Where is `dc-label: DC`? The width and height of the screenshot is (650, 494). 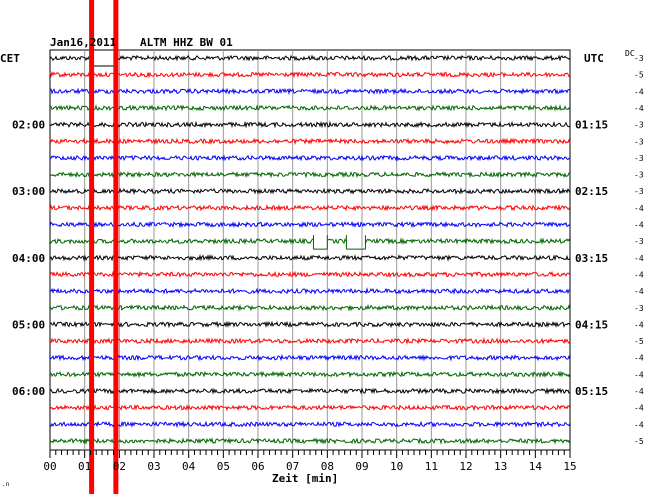
dc-label: DC is located at coordinates (630, 53).